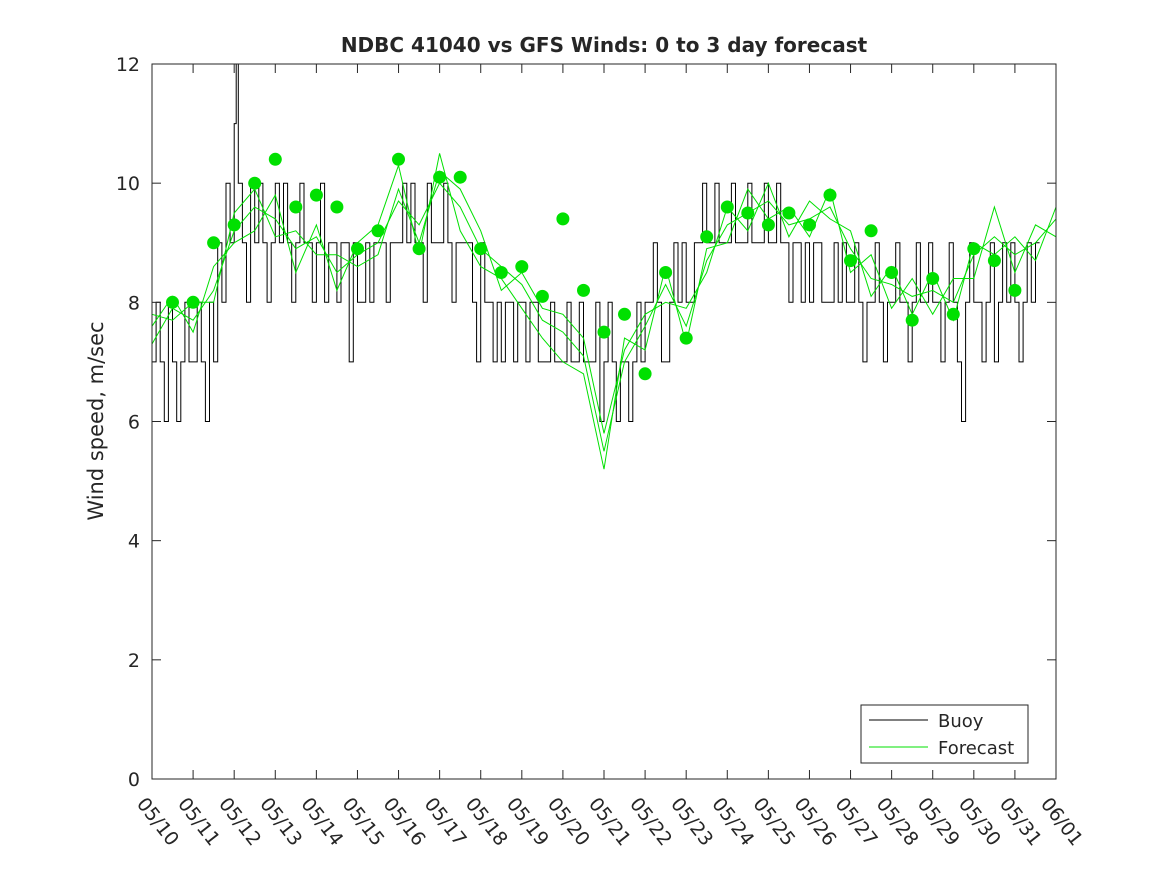  Describe the element at coordinates (96, 420) in the screenshot. I see `y-axis-label: Wind speed, m/sec` at that location.